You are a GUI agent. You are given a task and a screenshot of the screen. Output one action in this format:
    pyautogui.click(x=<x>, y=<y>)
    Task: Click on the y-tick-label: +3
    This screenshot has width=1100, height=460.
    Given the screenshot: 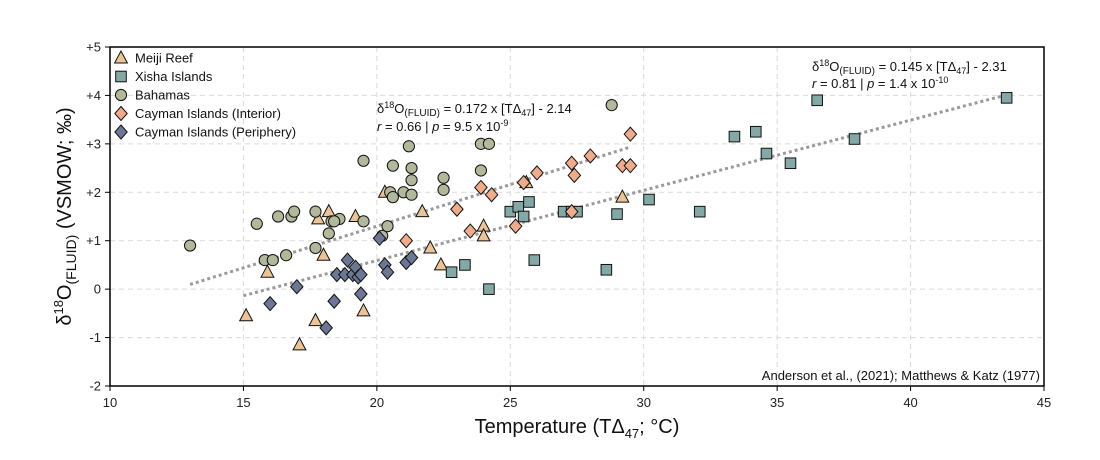 What is the action you would take?
    pyautogui.click(x=93, y=143)
    